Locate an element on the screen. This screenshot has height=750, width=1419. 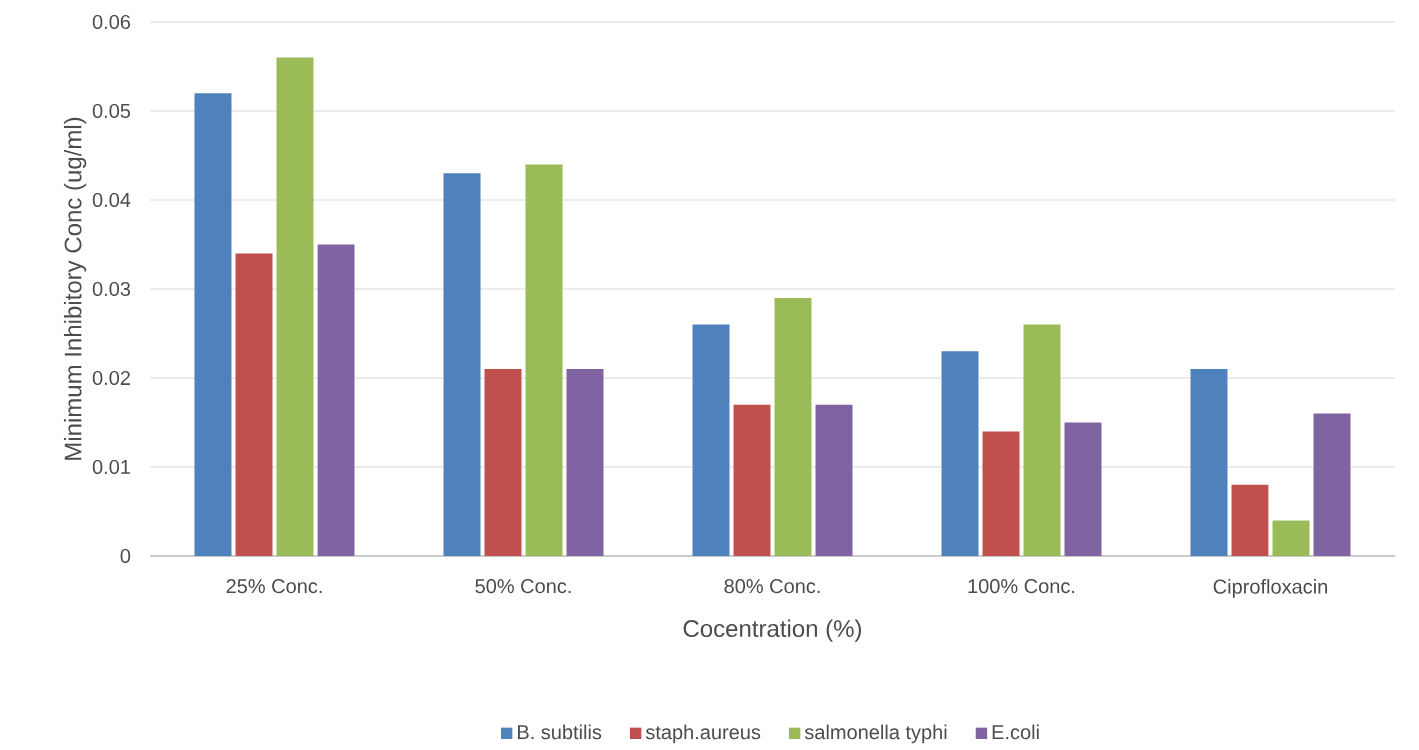
x-tick-label: 100% Conc. is located at coordinates (1021, 586).